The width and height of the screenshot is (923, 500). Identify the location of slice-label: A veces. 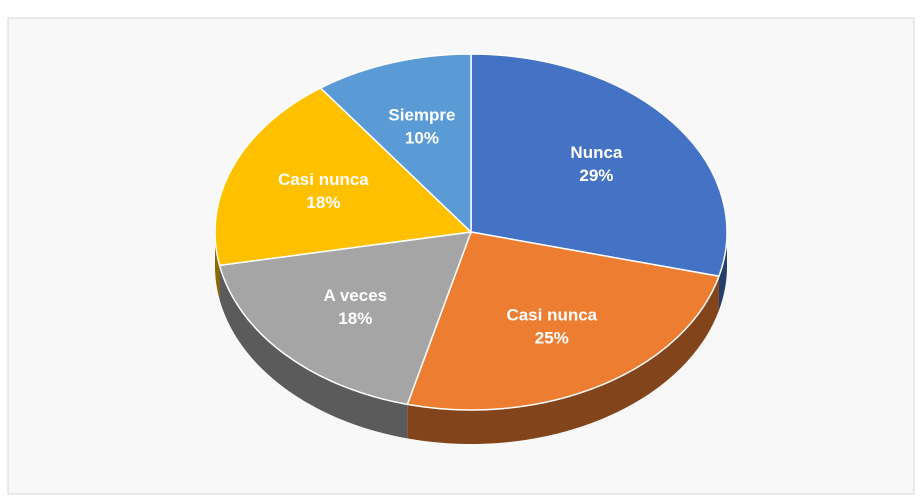
(355, 295).